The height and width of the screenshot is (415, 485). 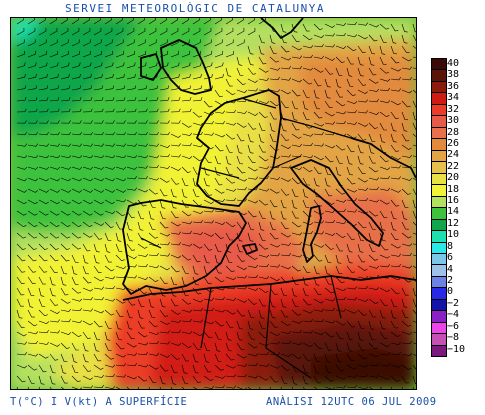 I want to click on legend-label: −10, so click(x=456, y=349).